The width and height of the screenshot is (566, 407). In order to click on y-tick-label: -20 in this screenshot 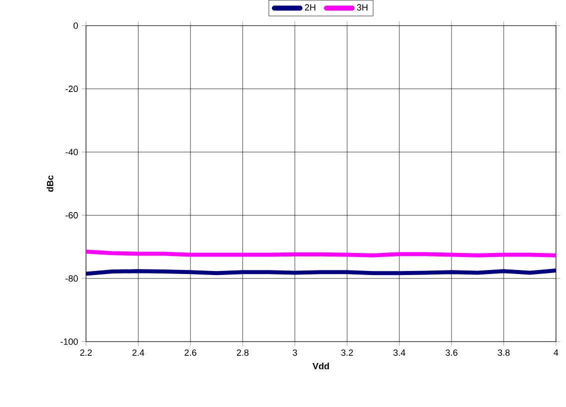, I will do `click(72, 89)`.